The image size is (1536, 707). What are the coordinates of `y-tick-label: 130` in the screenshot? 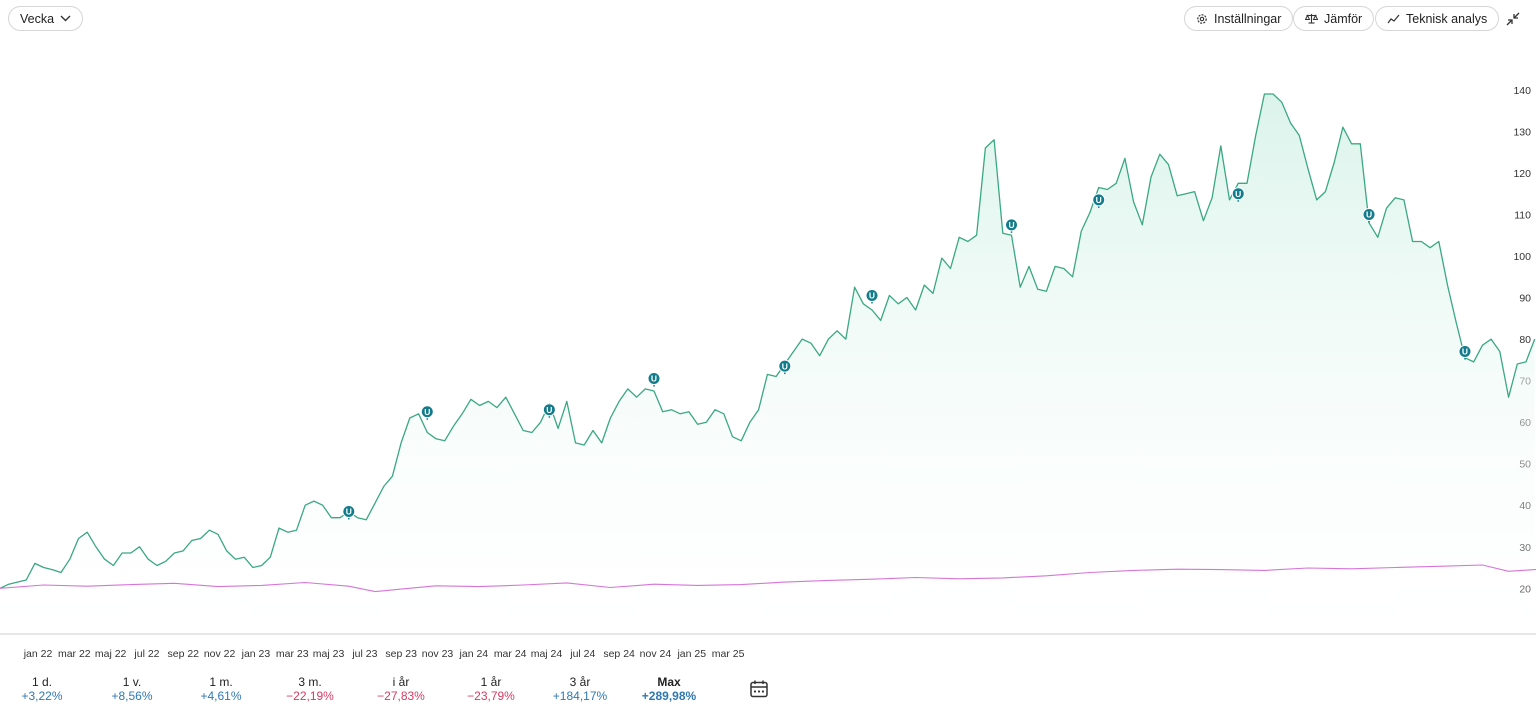 It's located at (1522, 132).